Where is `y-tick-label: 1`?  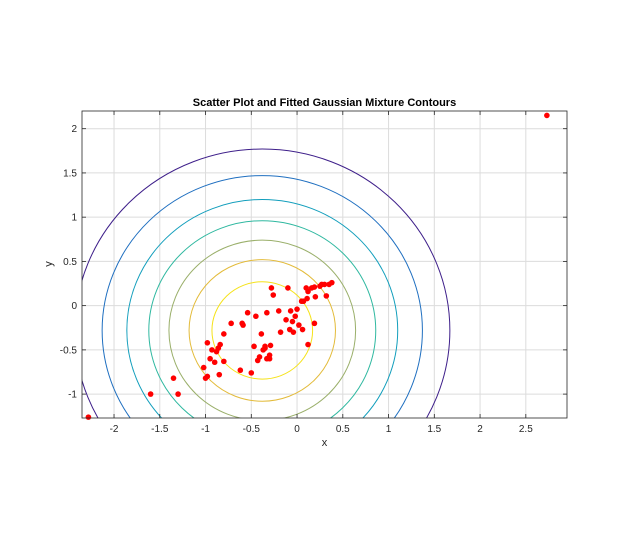
y-tick-label: 1 is located at coordinates (74, 218).